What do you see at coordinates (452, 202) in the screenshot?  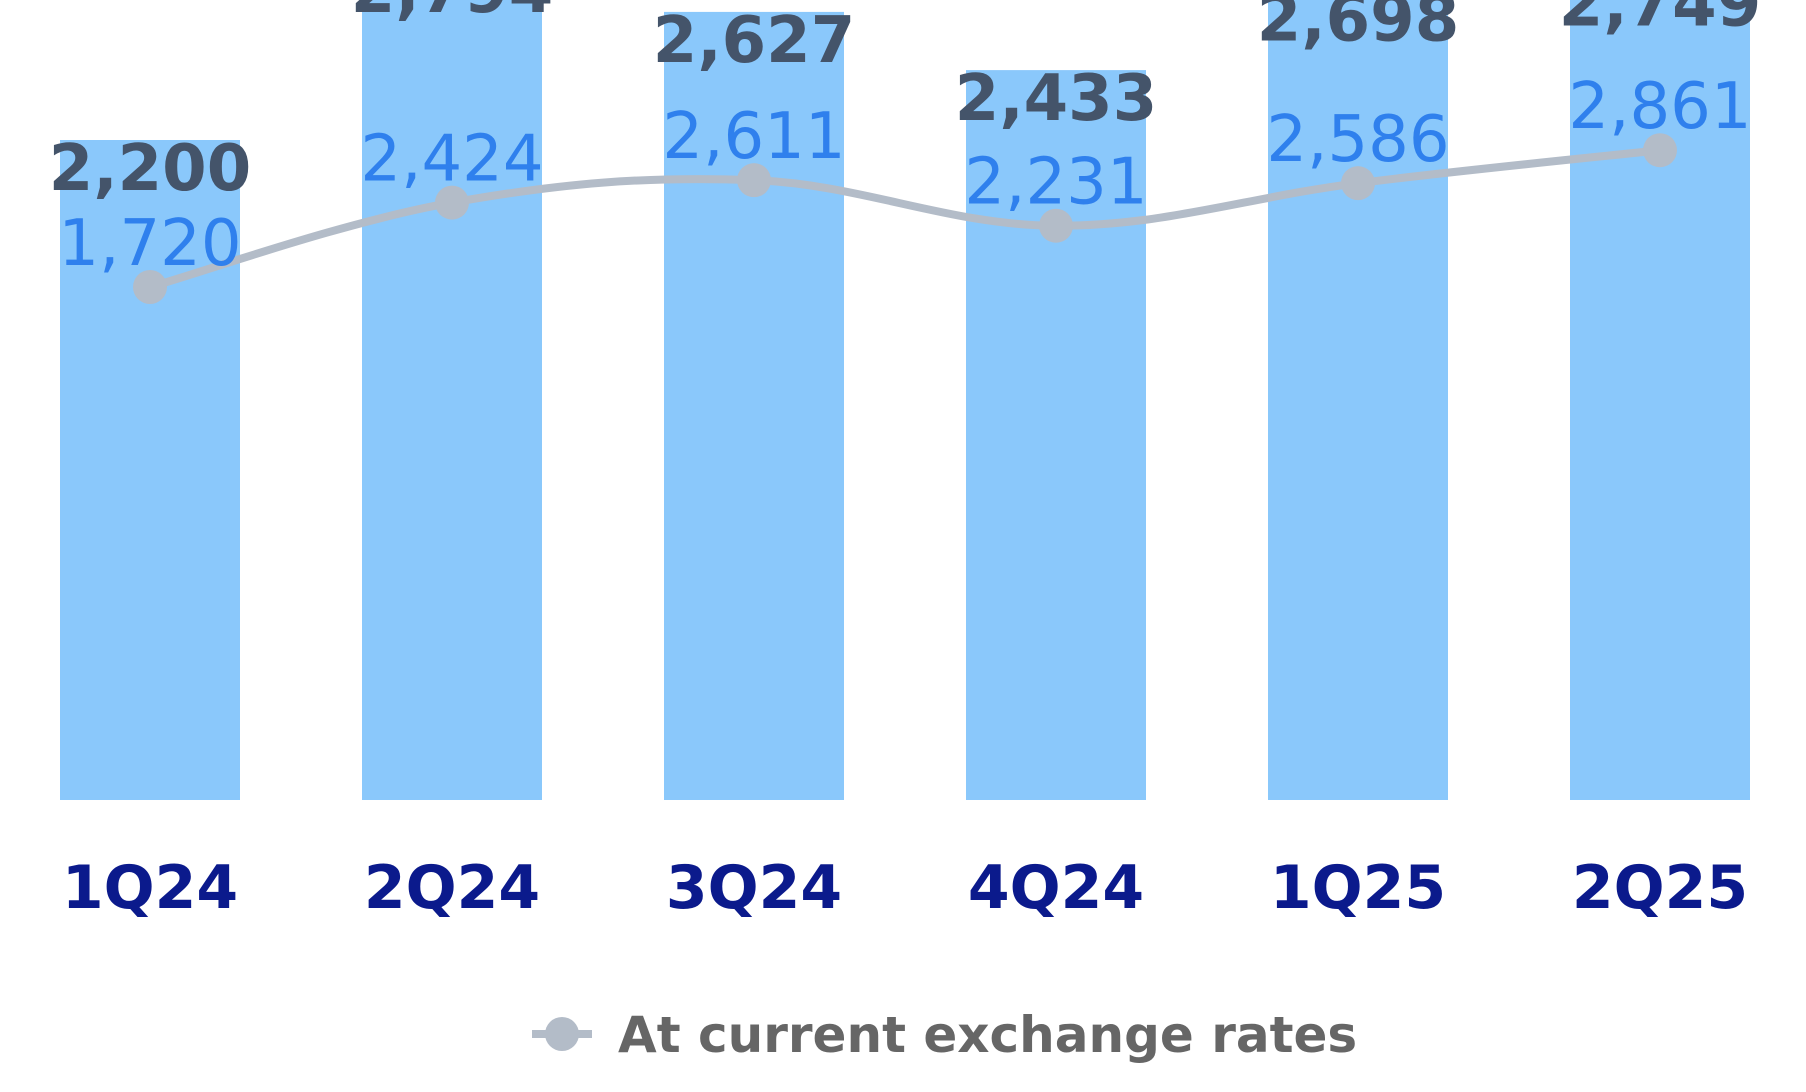 I see `line-point-2Q24` at bounding box center [452, 202].